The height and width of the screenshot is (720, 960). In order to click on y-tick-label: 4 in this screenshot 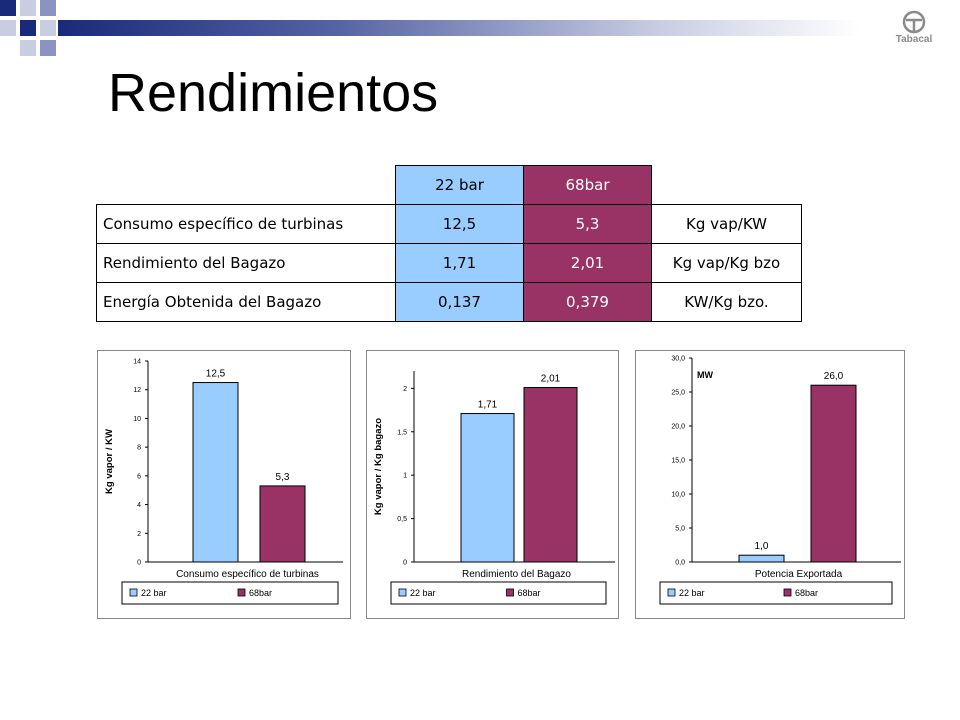, I will do `click(139, 505)`.